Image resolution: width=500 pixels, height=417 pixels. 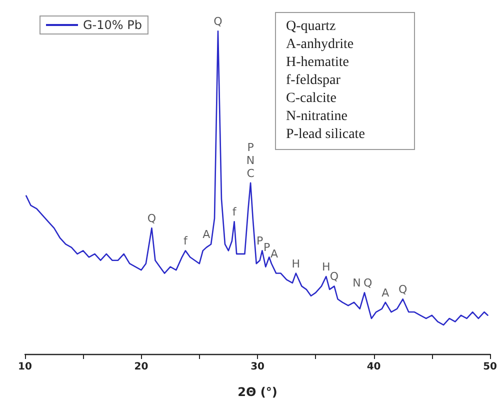 What do you see at coordinates (373, 367) in the screenshot?
I see `x-tick-label: 40` at bounding box center [373, 367].